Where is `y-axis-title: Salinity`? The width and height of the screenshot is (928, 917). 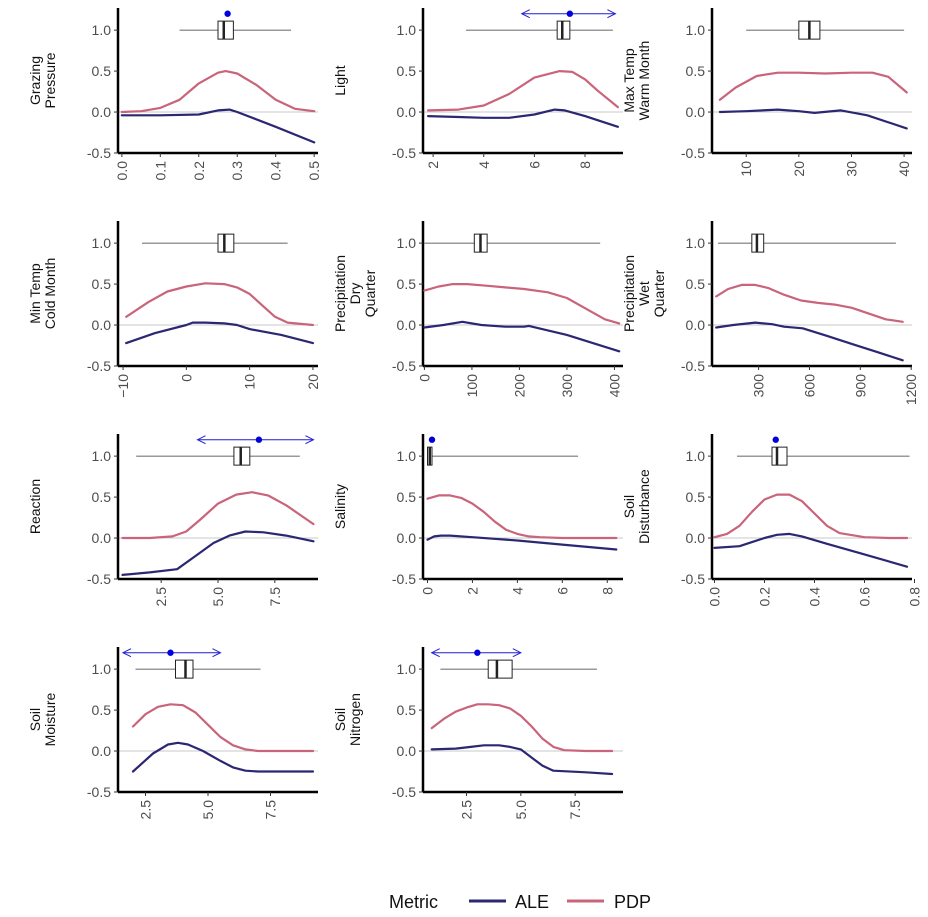 y-axis-title: Salinity is located at coordinates (340, 506).